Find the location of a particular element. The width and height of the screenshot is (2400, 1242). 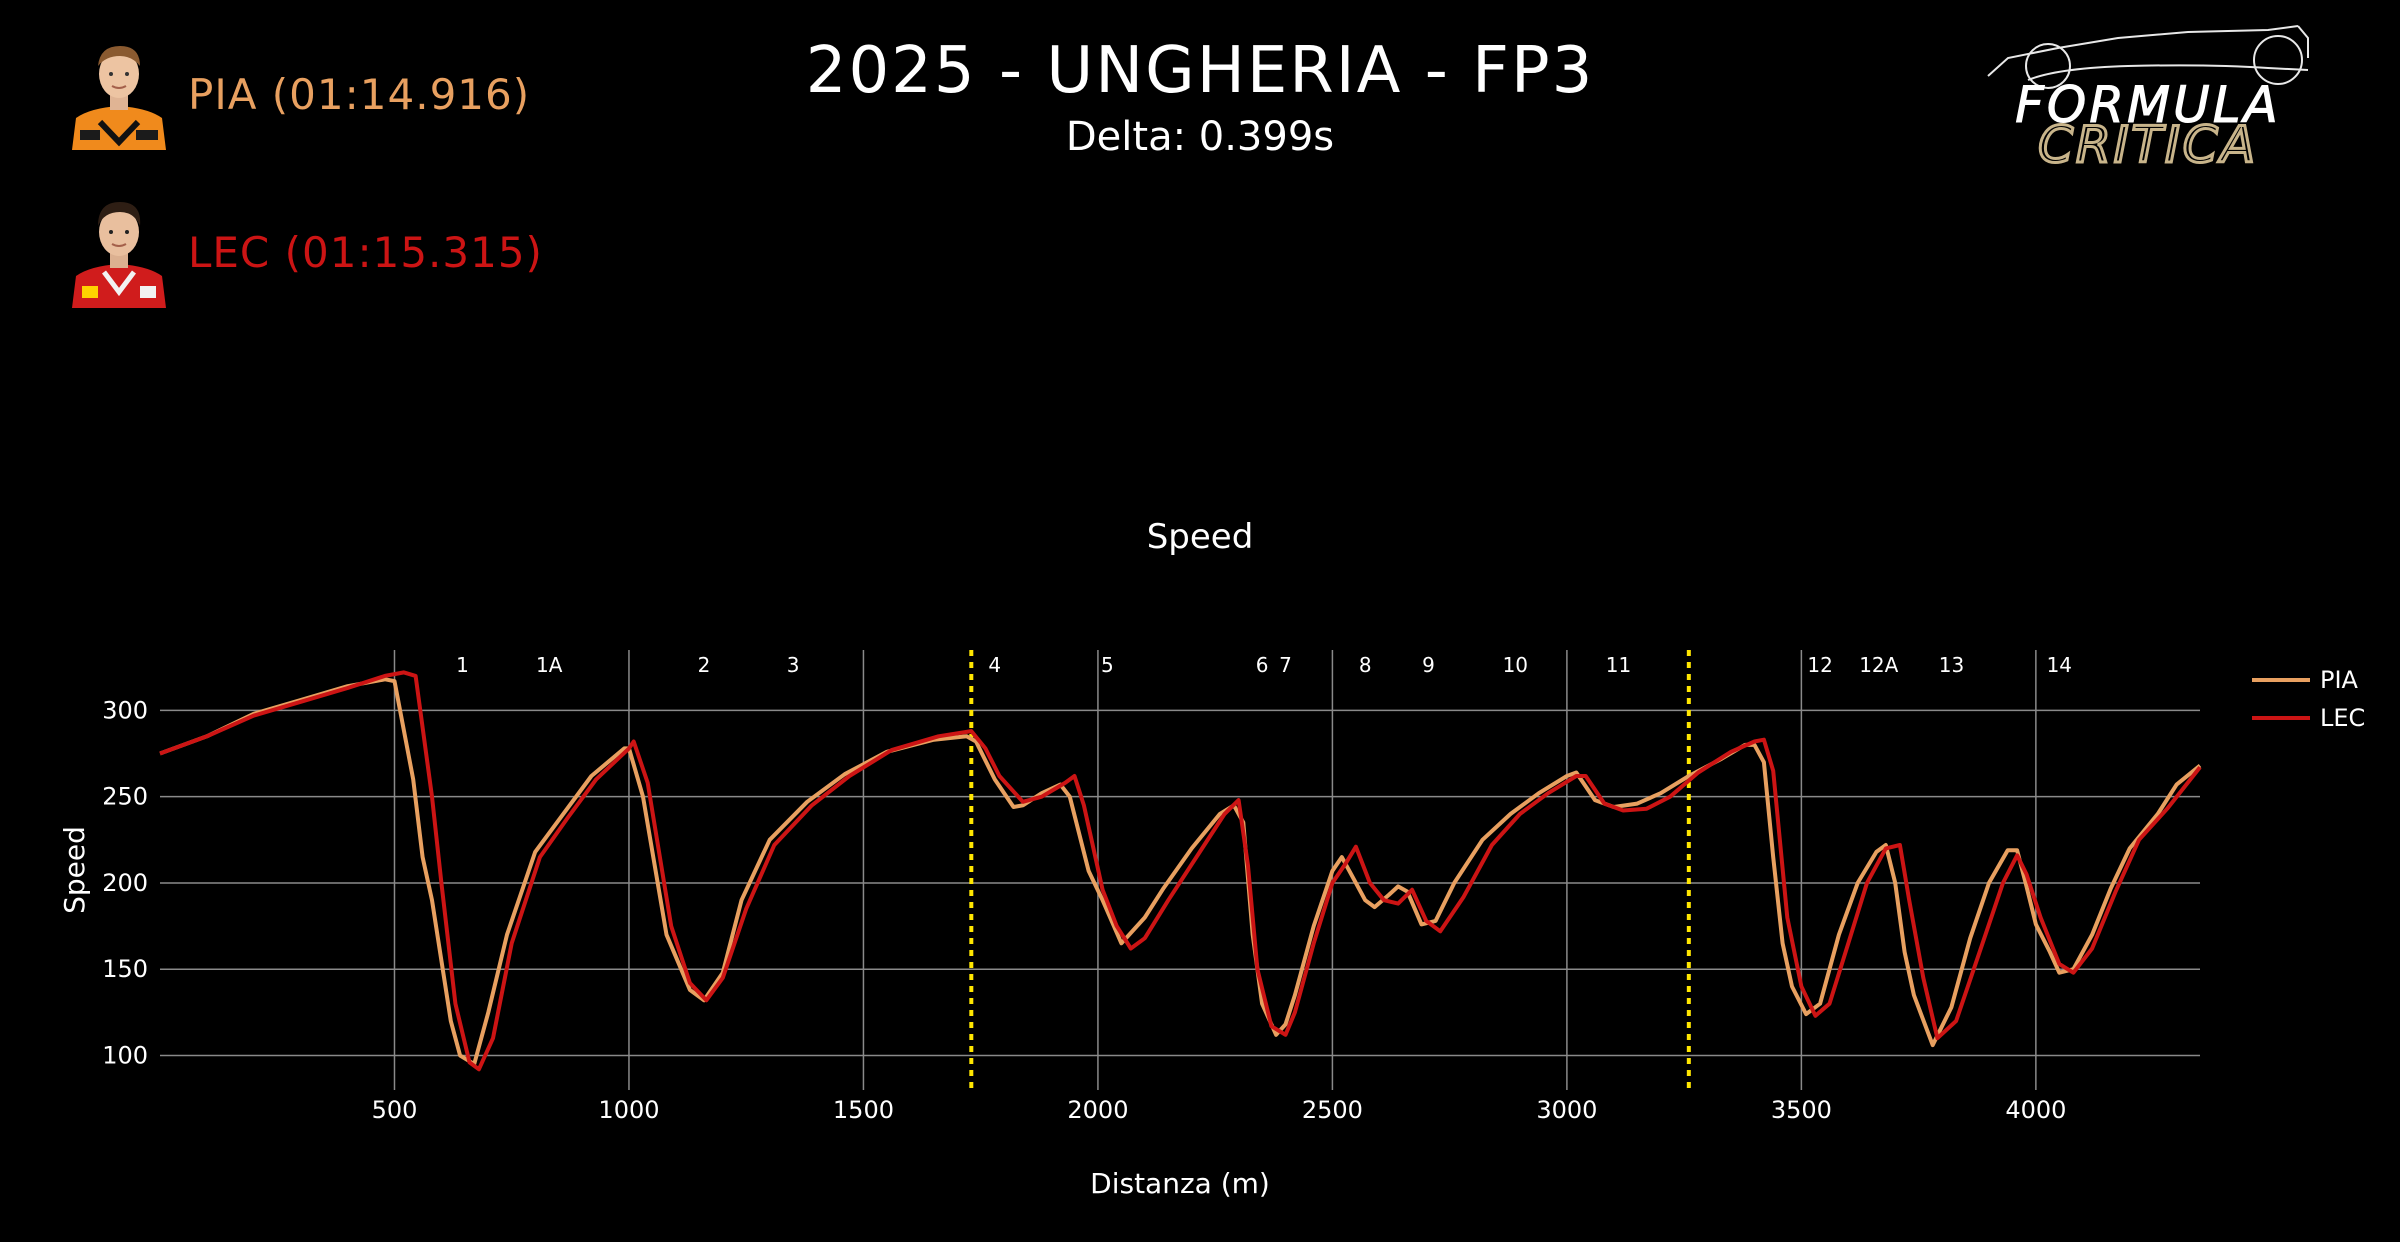

y-tick-label: 300 is located at coordinates (125, 710).